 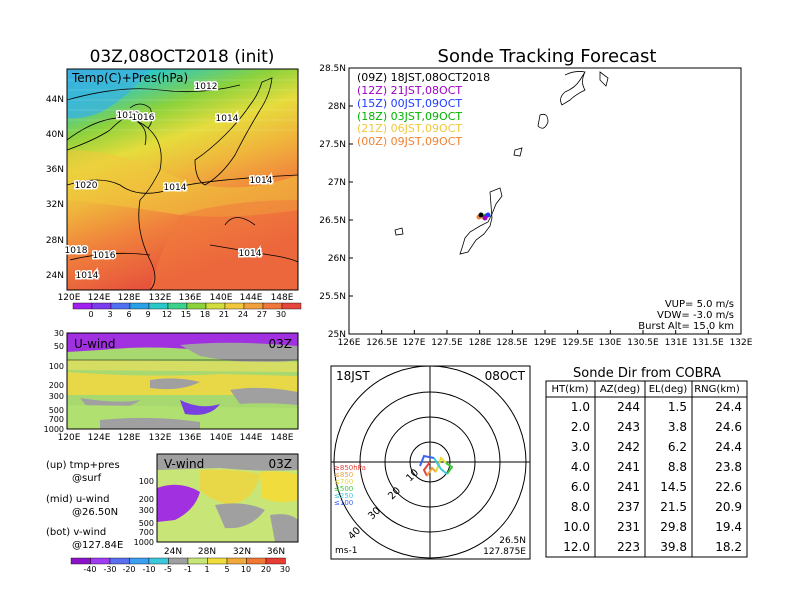 I want to click on vwind-pres-tick: 300, so click(x=146, y=510).